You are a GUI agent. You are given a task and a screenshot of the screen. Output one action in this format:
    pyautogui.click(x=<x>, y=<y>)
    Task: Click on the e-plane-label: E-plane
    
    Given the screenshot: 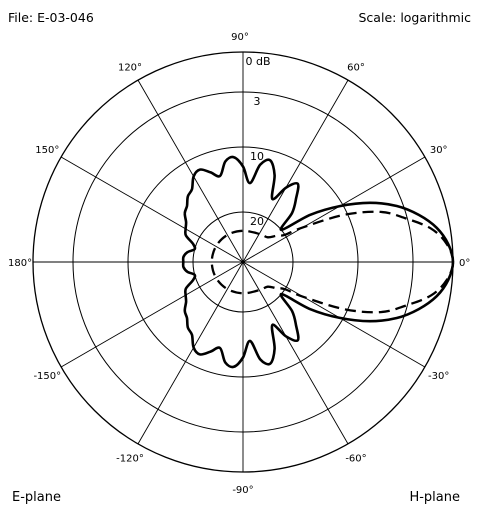 What is the action you would take?
    pyautogui.click(x=36, y=497)
    